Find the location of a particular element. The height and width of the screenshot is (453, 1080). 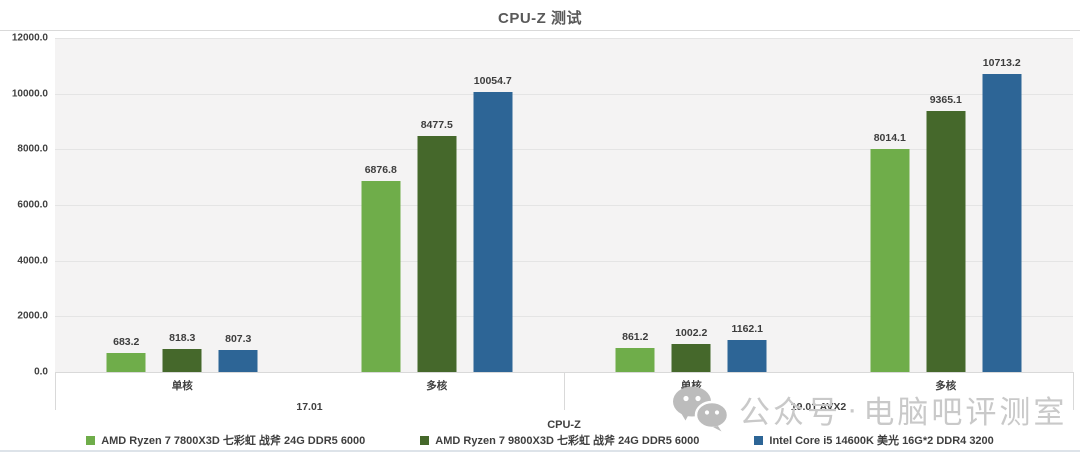

bar-column: 6876.8 is located at coordinates (381, 205).